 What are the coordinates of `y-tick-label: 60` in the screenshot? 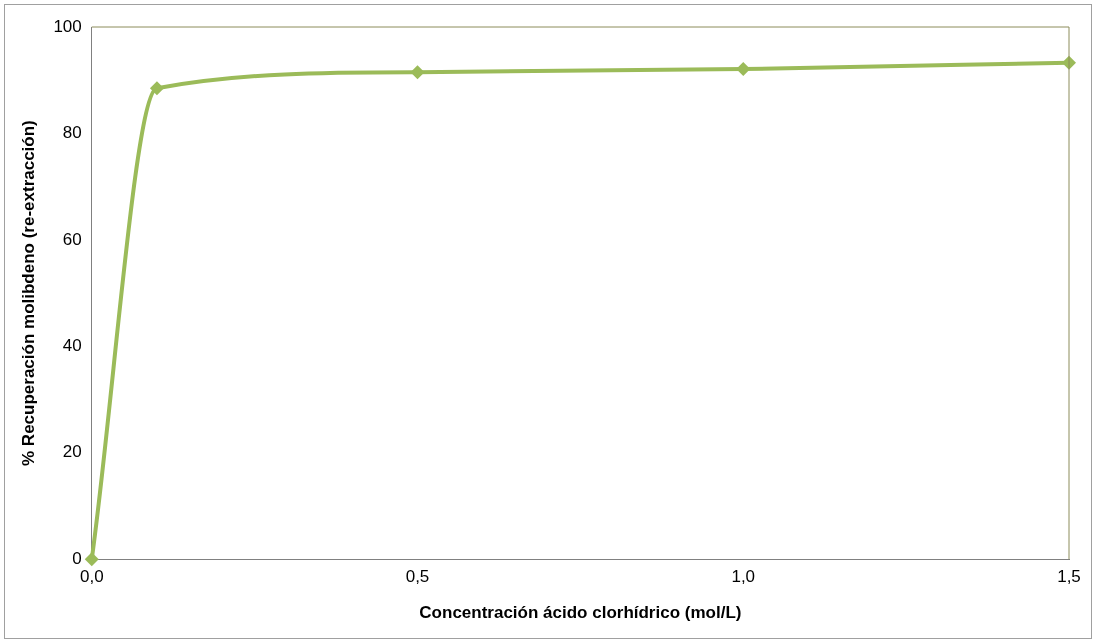 It's located at (72, 239).